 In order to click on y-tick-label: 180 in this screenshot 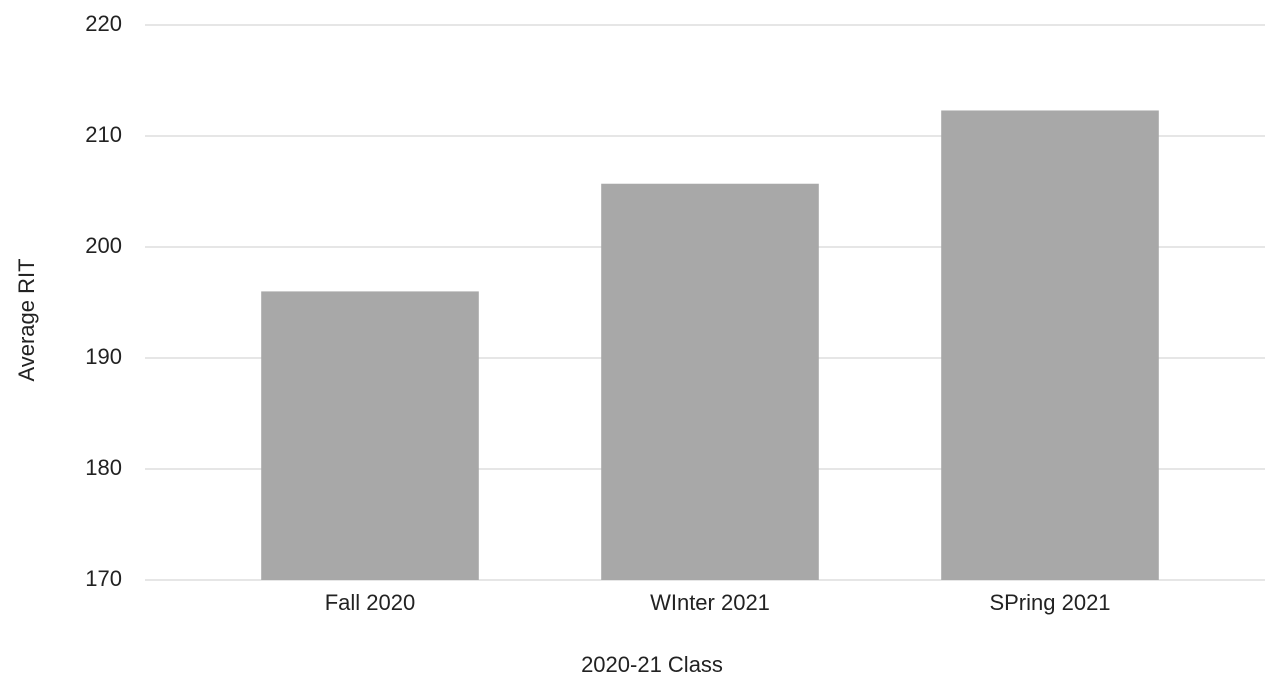, I will do `click(103, 467)`.